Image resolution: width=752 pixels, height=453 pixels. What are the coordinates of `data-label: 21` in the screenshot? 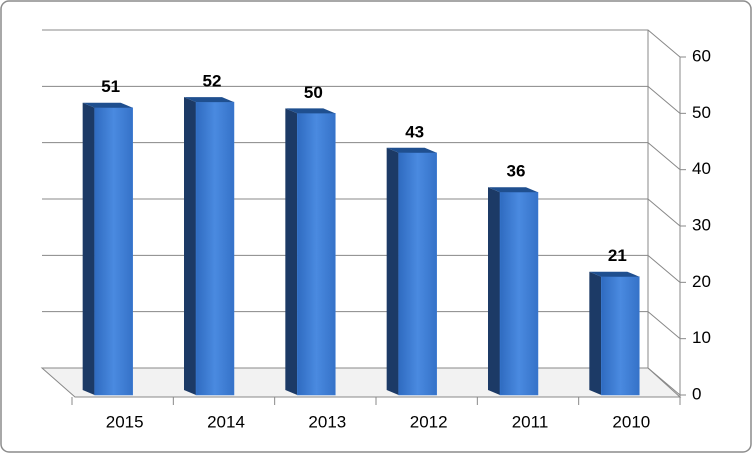 It's located at (617, 255).